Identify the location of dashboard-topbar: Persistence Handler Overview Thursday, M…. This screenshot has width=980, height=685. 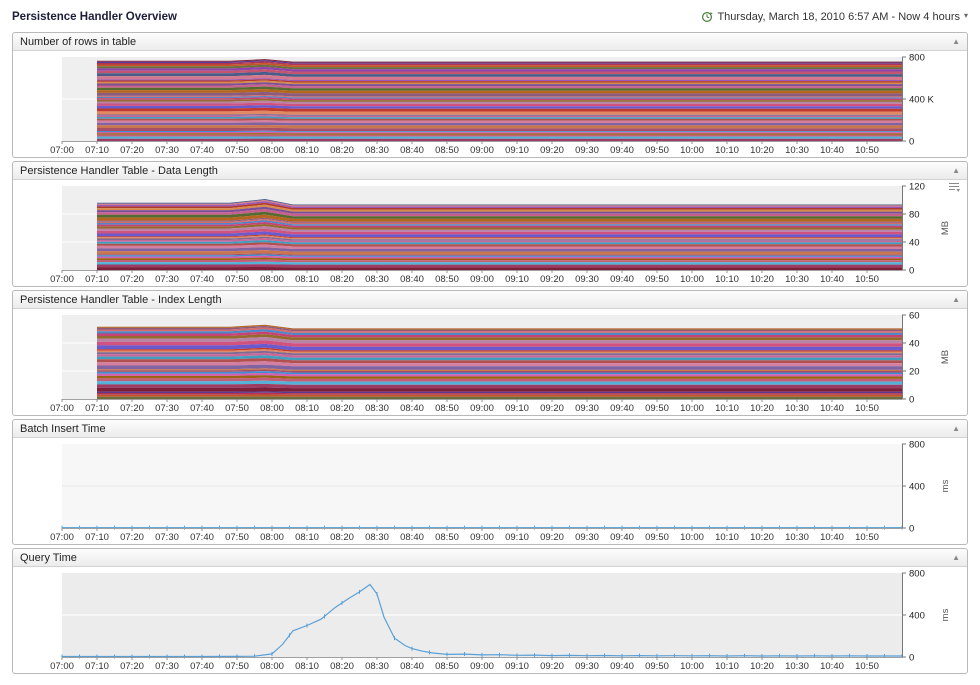
(490, 17).